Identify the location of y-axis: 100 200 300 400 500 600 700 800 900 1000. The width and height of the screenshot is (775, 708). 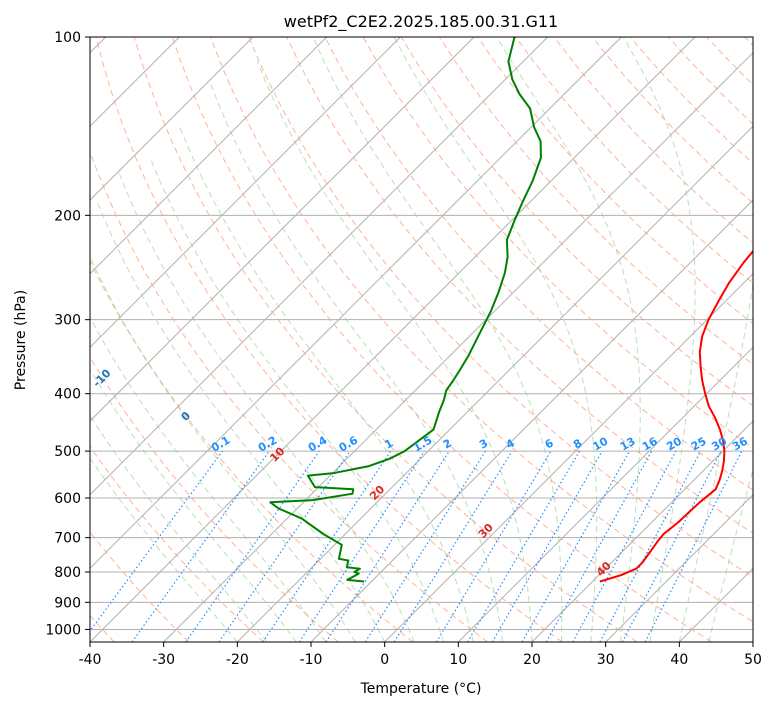
(67, 334).